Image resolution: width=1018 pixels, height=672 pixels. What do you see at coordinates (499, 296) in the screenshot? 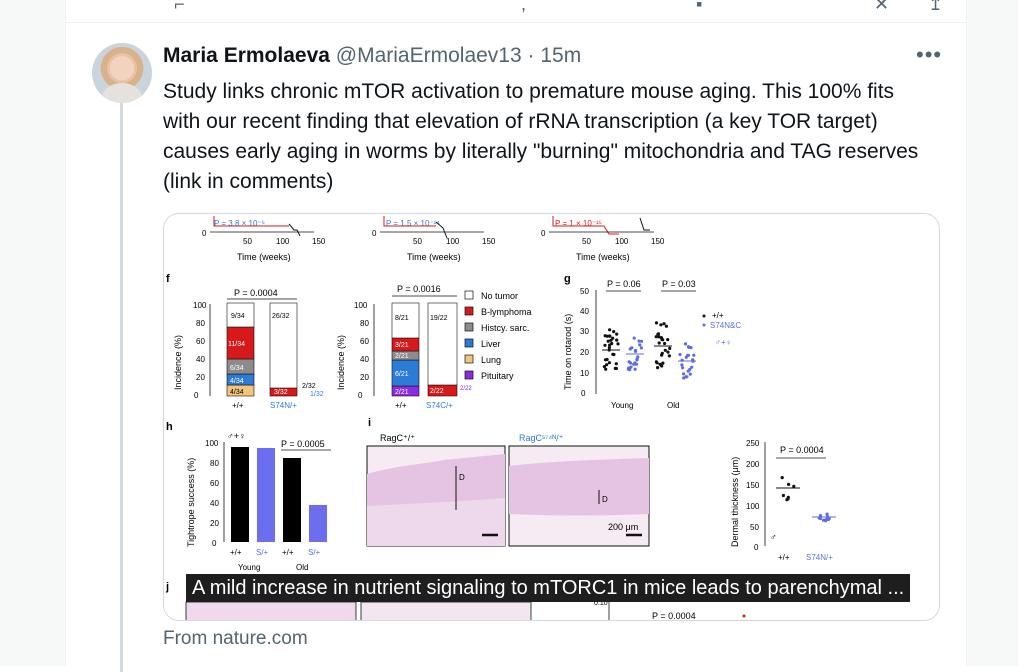
I see `svg-text: No tumor` at bounding box center [499, 296].